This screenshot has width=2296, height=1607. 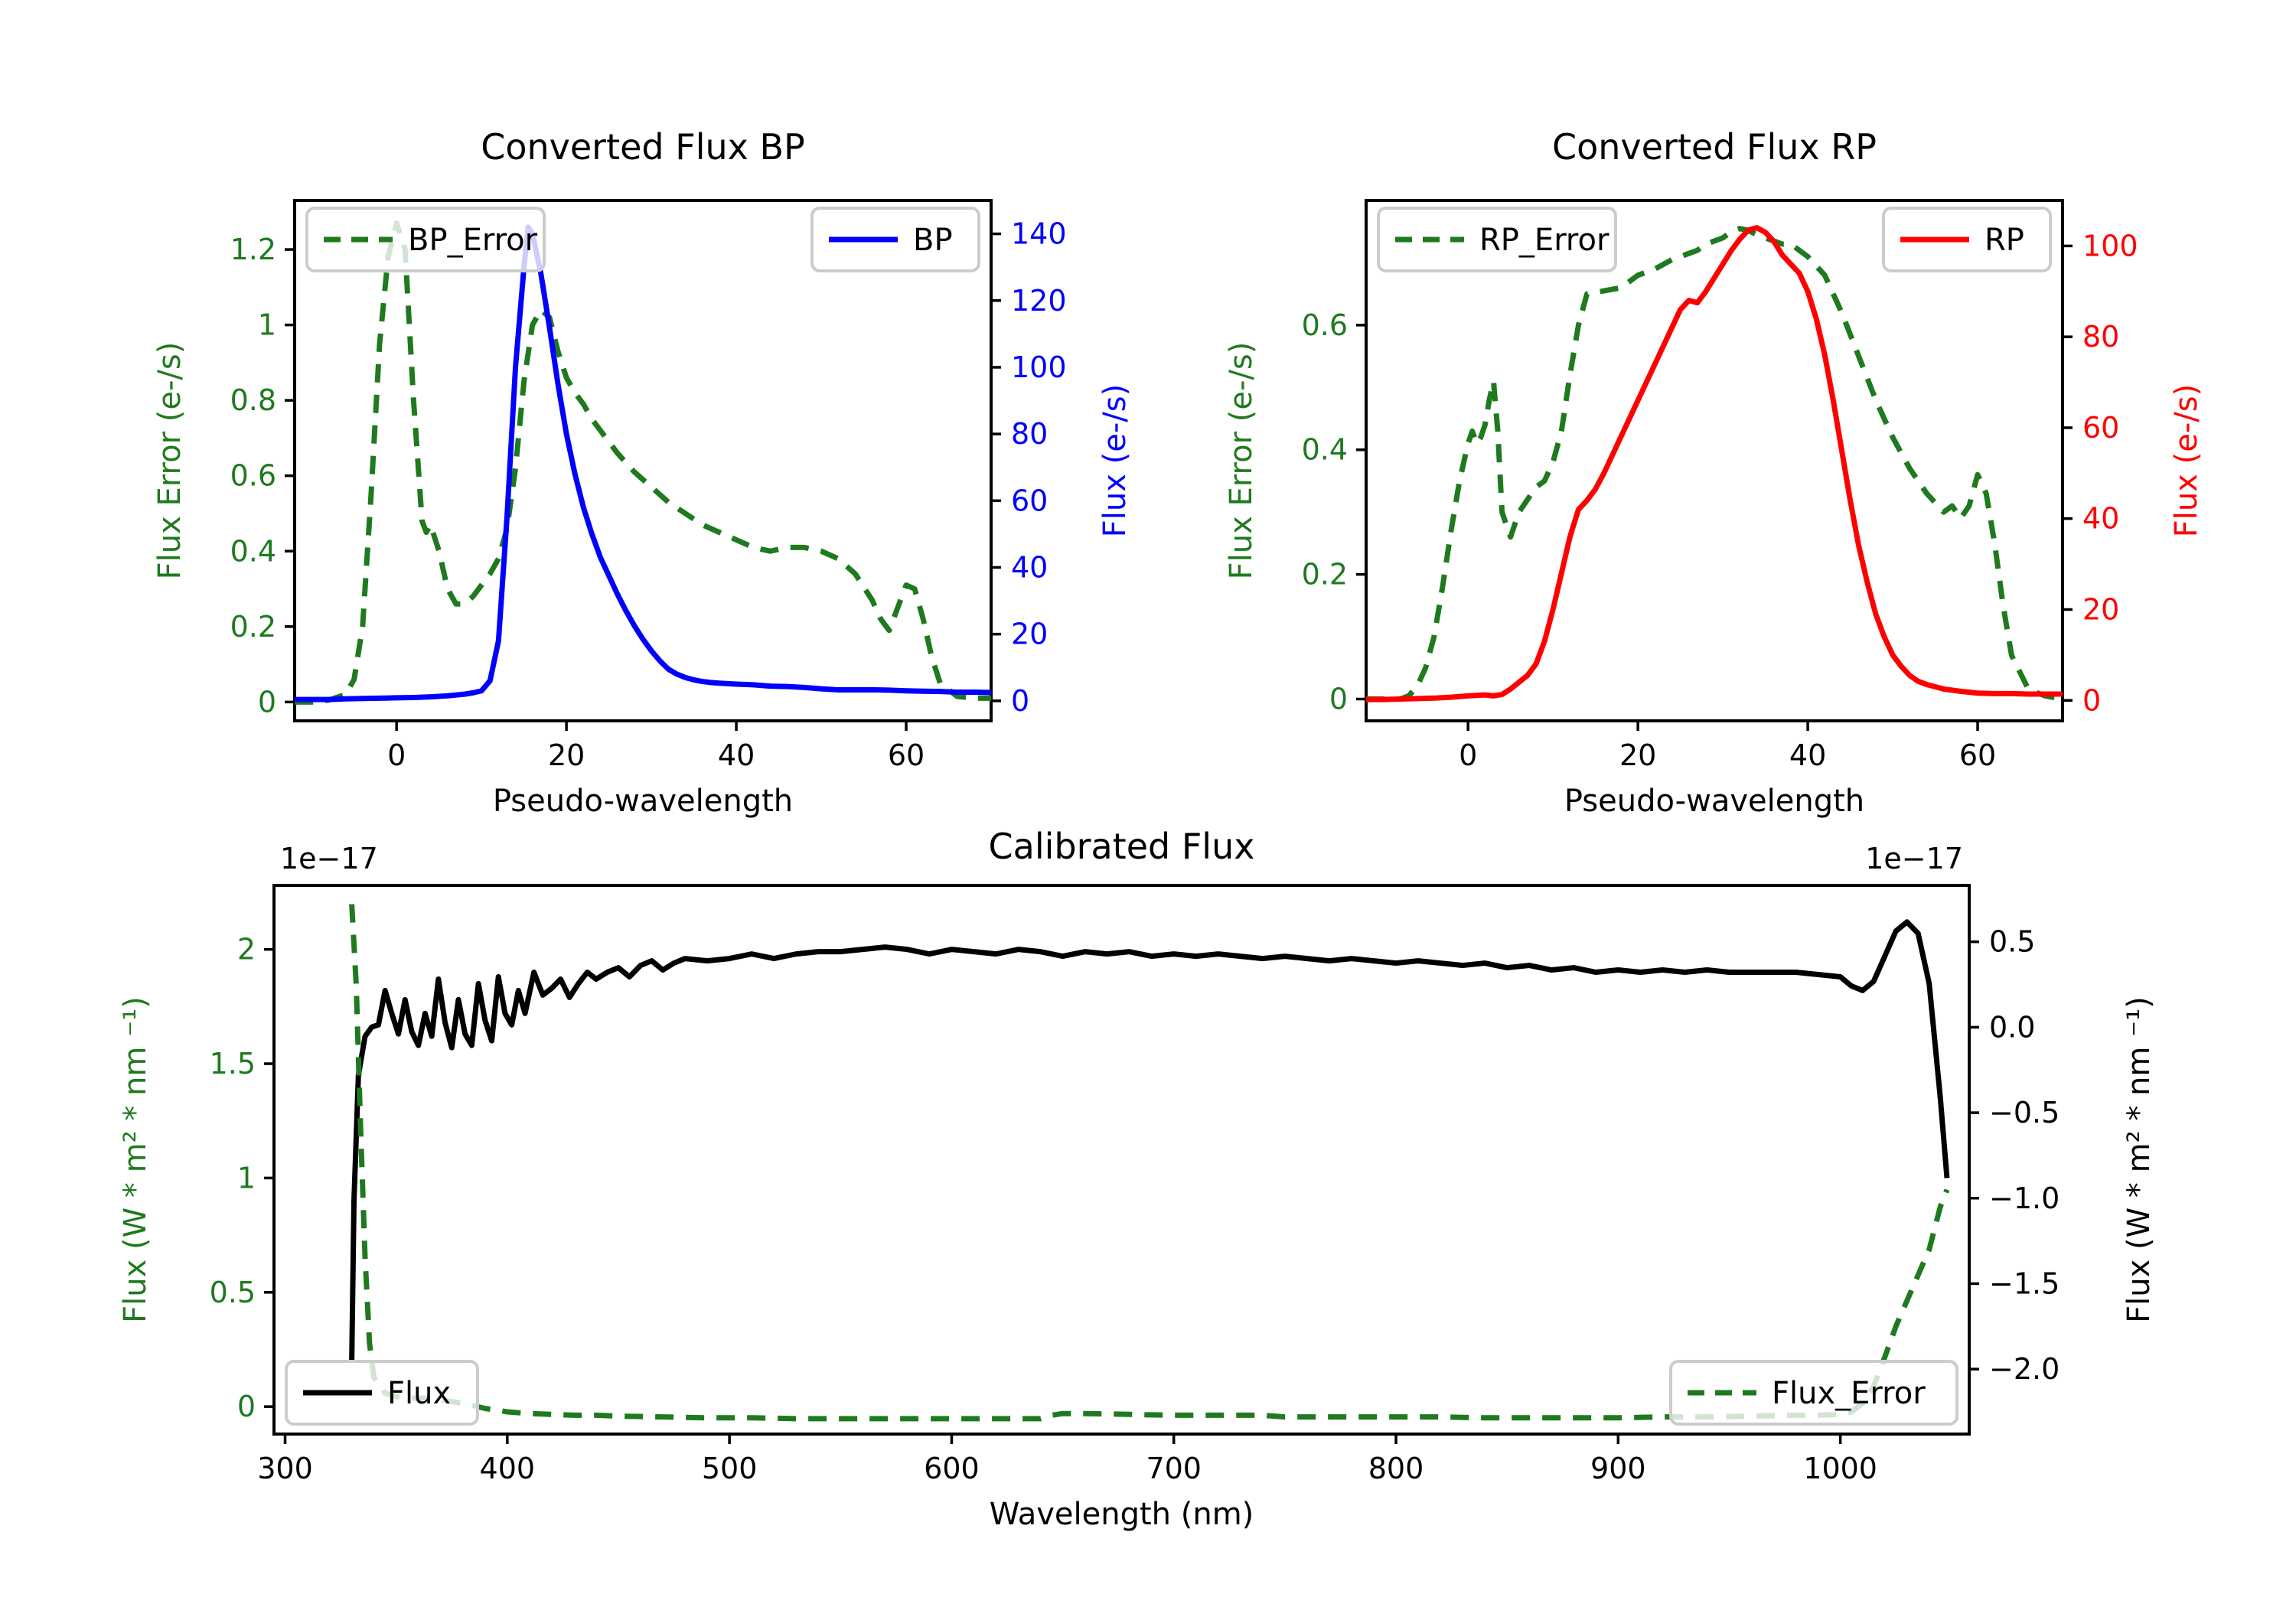 What do you see at coordinates (1039, 301) in the screenshot?
I see `ytick-label-right: 120` at bounding box center [1039, 301].